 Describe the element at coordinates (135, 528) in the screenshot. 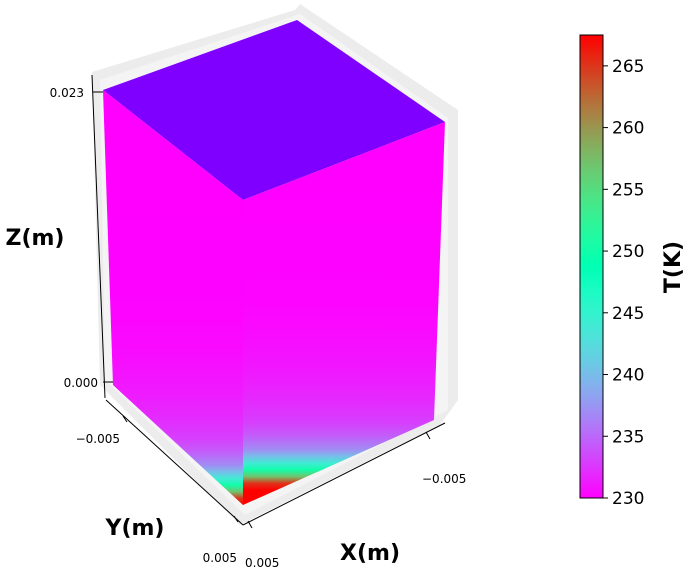

I see `y-axis-title: Y(m)` at that location.